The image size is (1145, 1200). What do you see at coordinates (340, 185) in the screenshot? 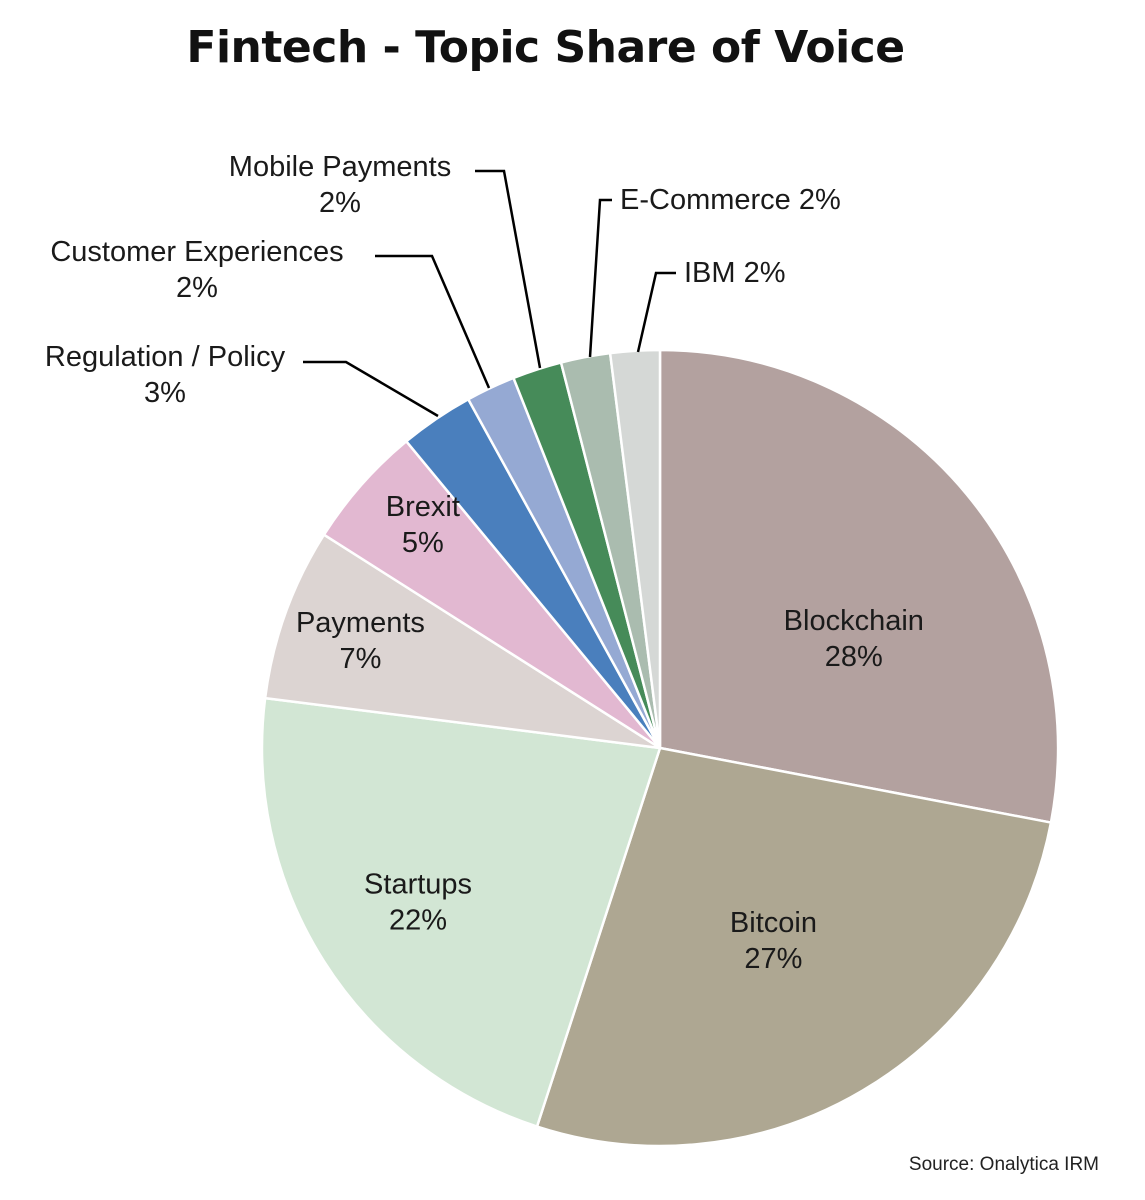
I see `slice-label-mobile-payments: Mobile Payments 2%` at bounding box center [340, 185].